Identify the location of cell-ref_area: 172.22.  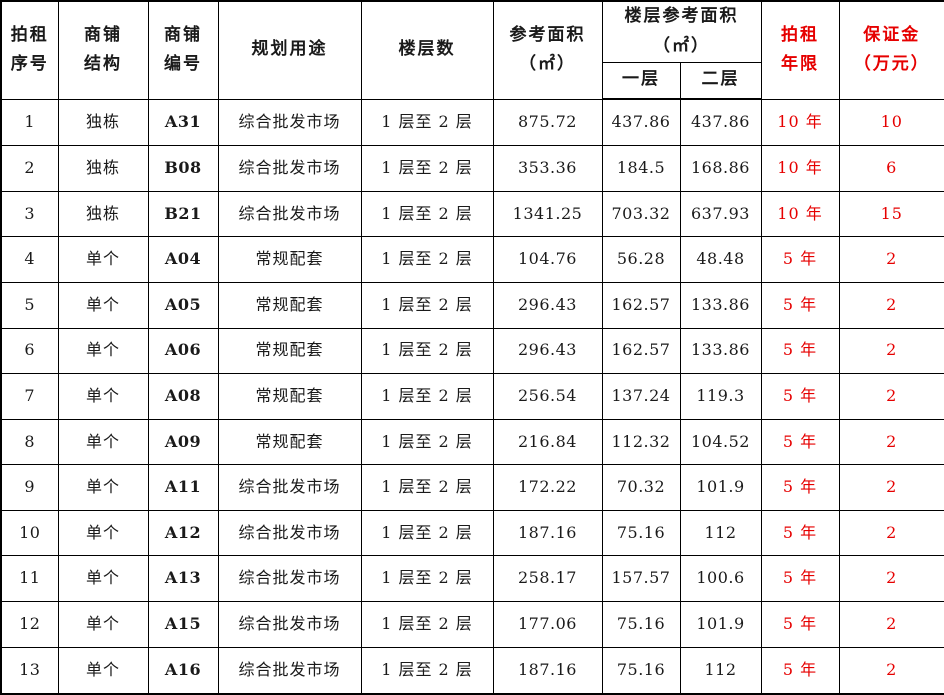
(547, 487).